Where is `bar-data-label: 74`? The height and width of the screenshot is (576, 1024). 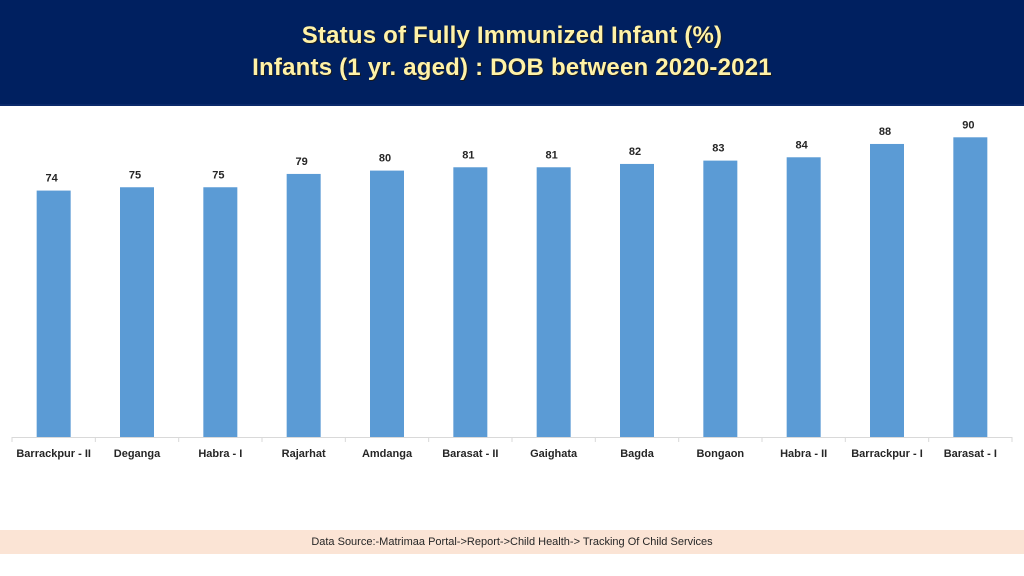
bar-data-label: 74 is located at coordinates (52, 179).